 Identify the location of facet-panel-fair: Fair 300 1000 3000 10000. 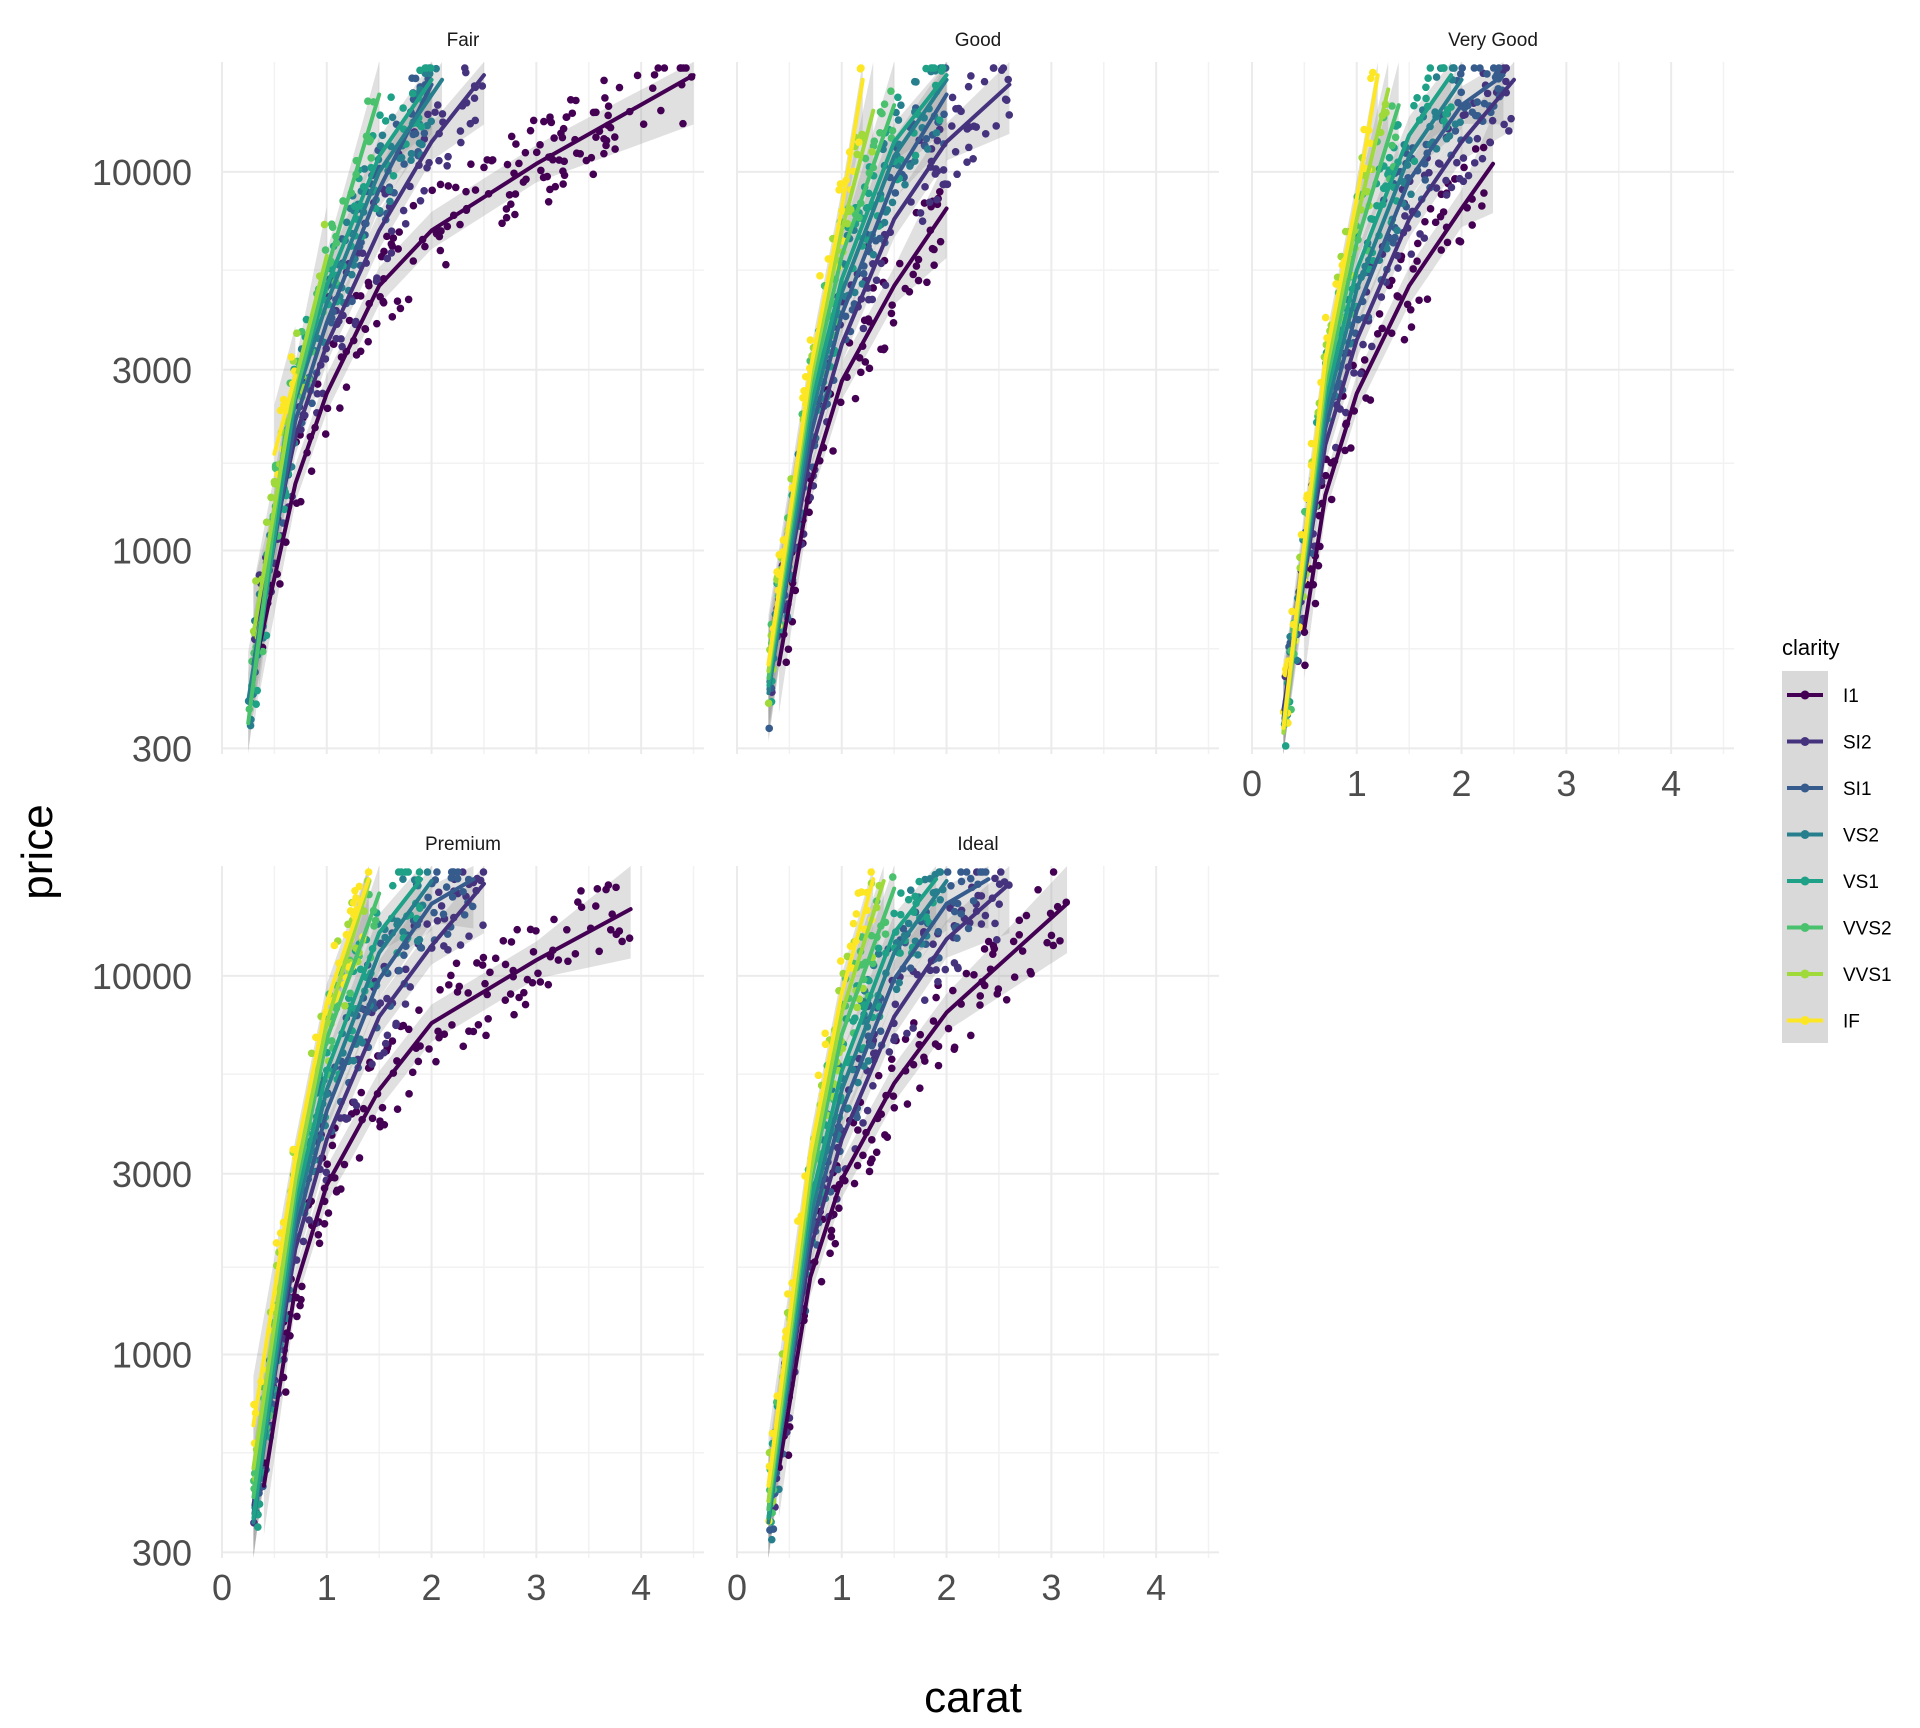
(398, 399).